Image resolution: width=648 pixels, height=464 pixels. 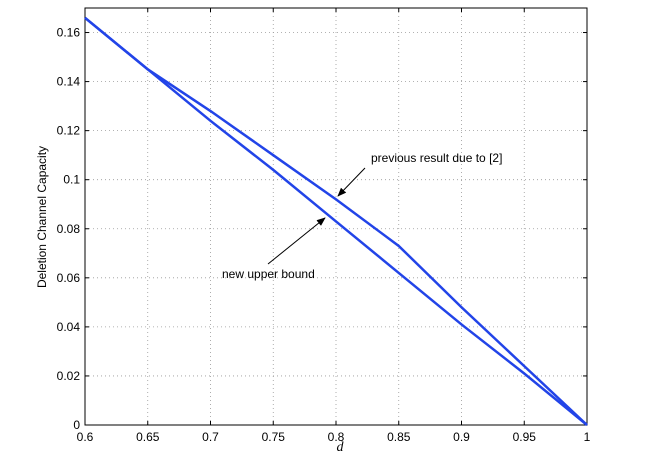 I want to click on y-tick-label: 0.12, so click(x=69, y=131).